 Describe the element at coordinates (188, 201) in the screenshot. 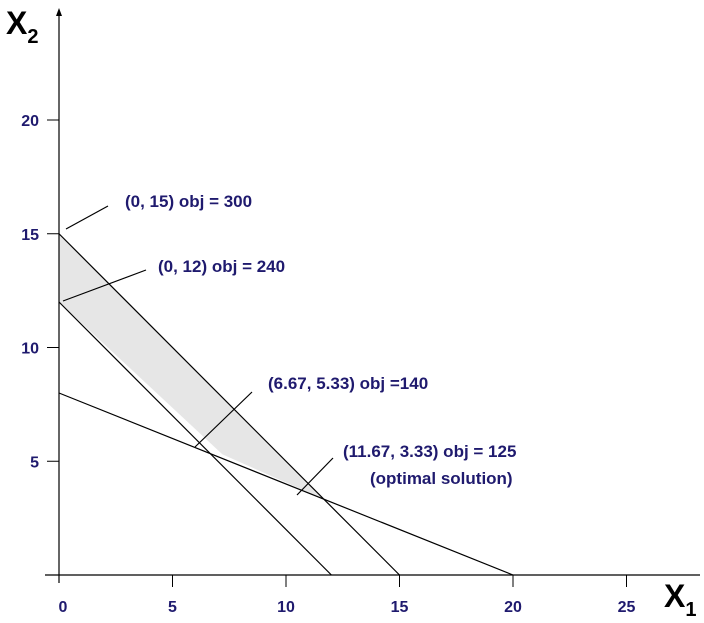

I see `annotation-0-15: (0, 15) obj = 300` at that location.